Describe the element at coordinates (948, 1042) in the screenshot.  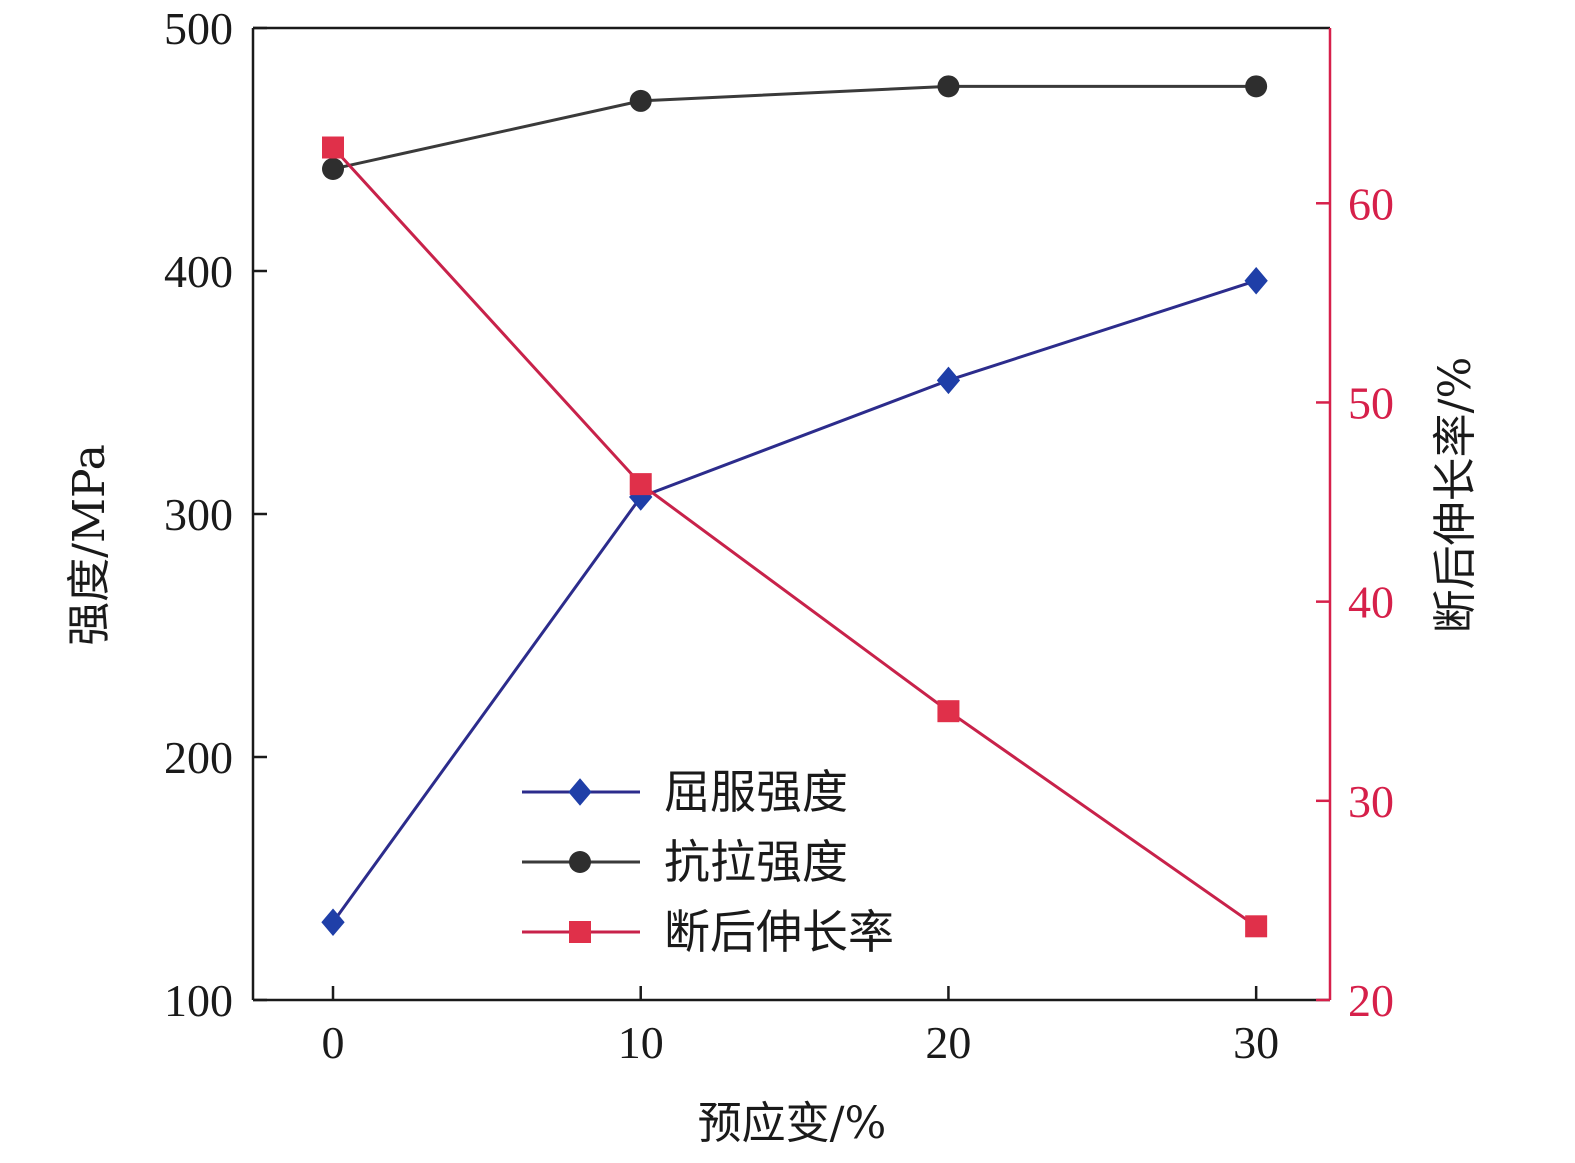
I see `x-tick-label: 20` at that location.